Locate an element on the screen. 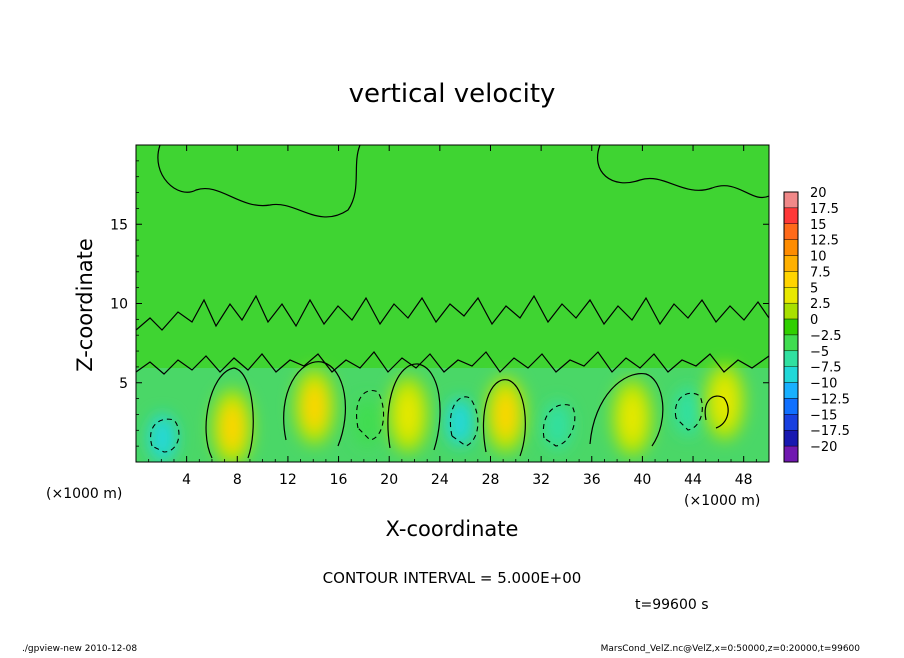  colorbar-label: −10 is located at coordinates (823, 384).